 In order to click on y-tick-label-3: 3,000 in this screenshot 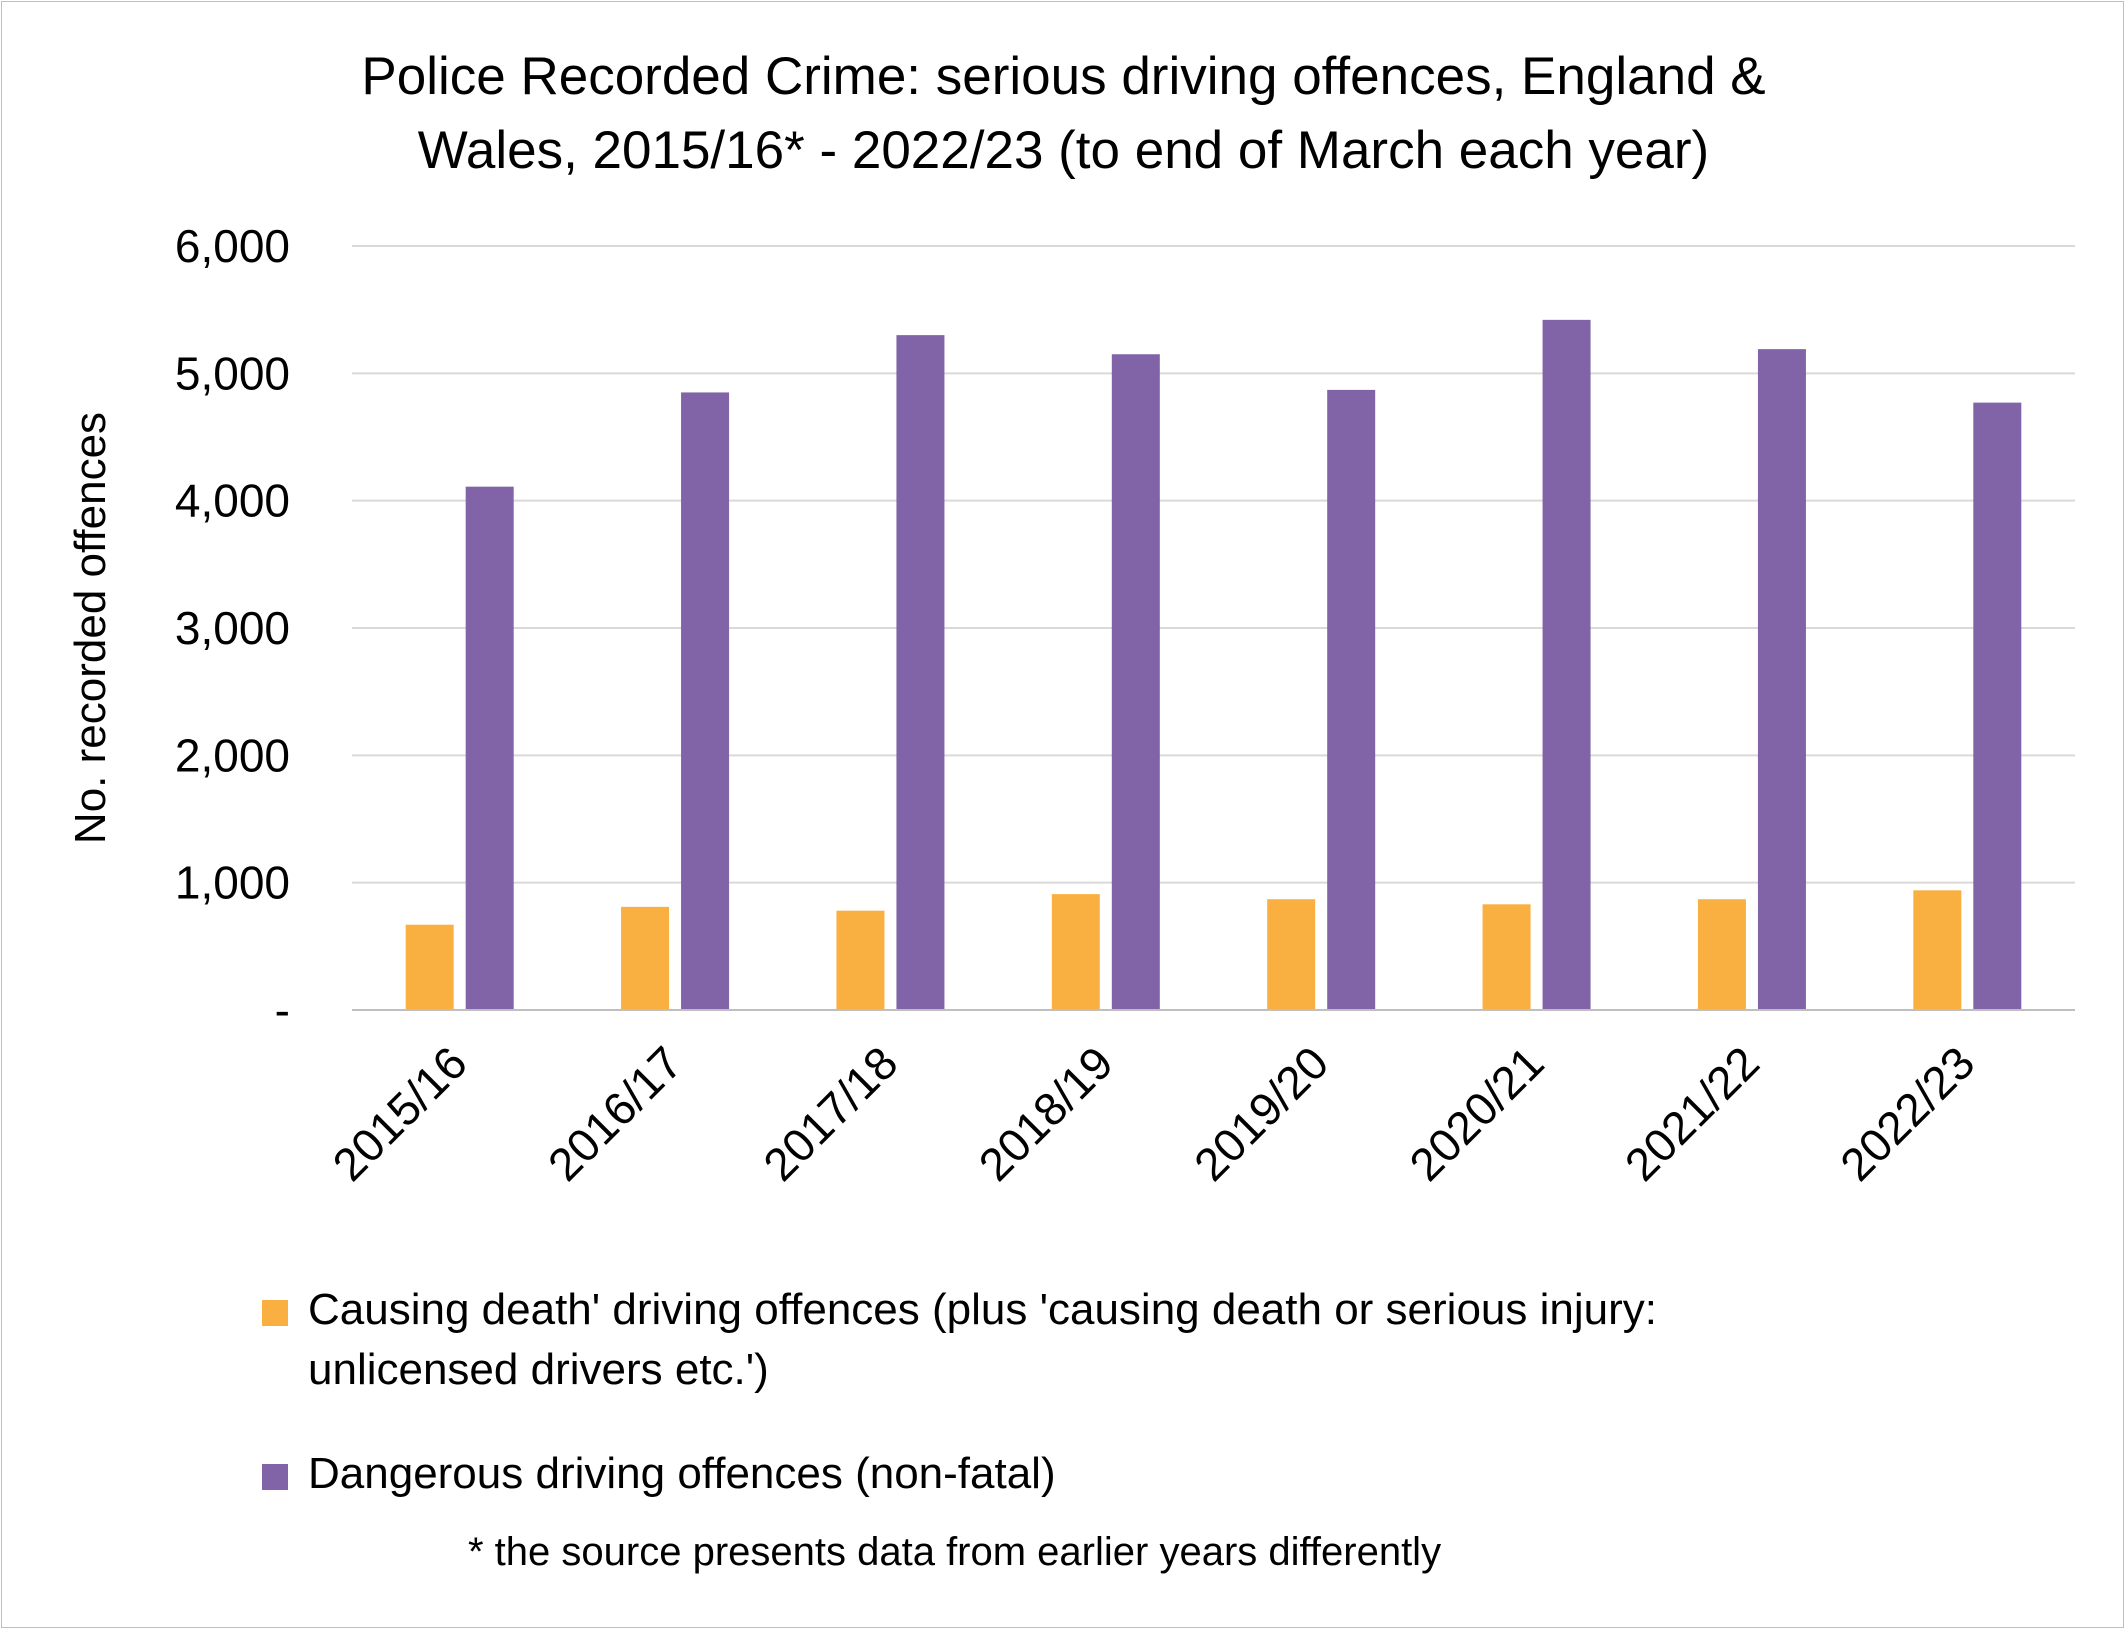, I will do `click(232, 628)`.